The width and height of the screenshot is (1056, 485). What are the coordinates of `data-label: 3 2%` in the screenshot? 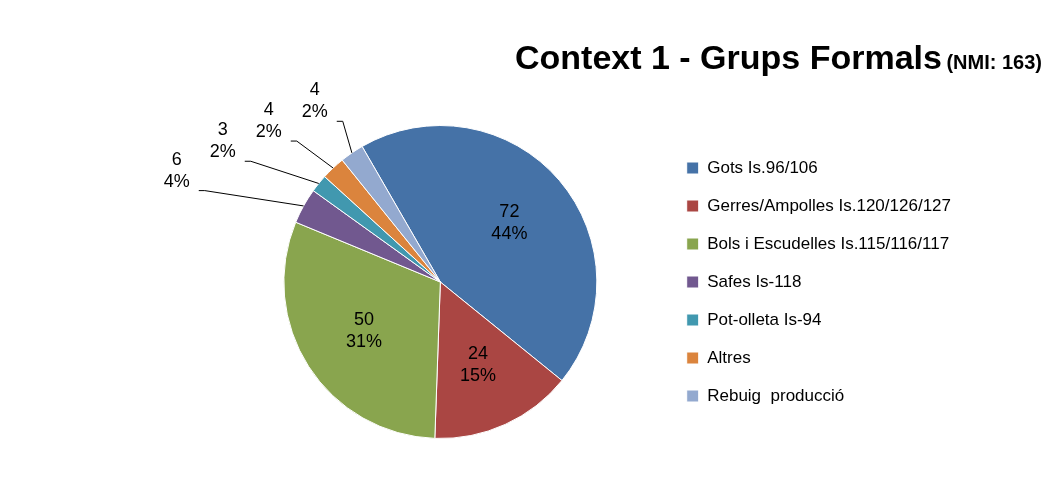 It's located at (222, 140).